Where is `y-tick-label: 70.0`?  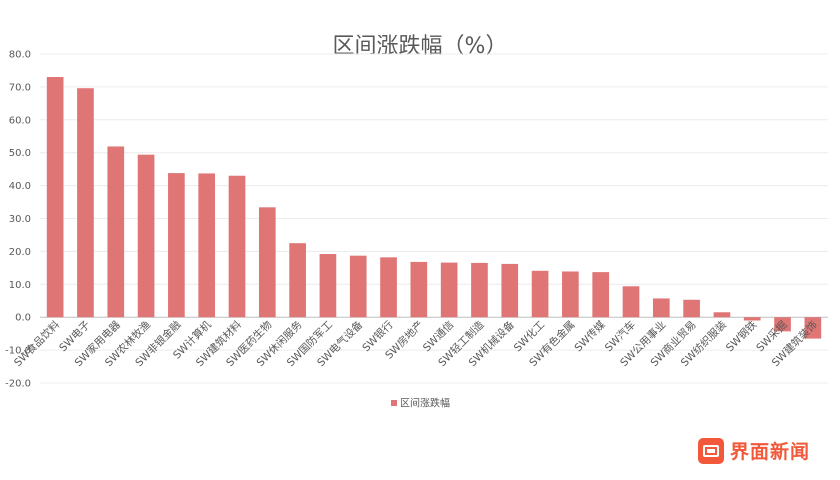 y-tick-label: 70.0 is located at coordinates (20, 87).